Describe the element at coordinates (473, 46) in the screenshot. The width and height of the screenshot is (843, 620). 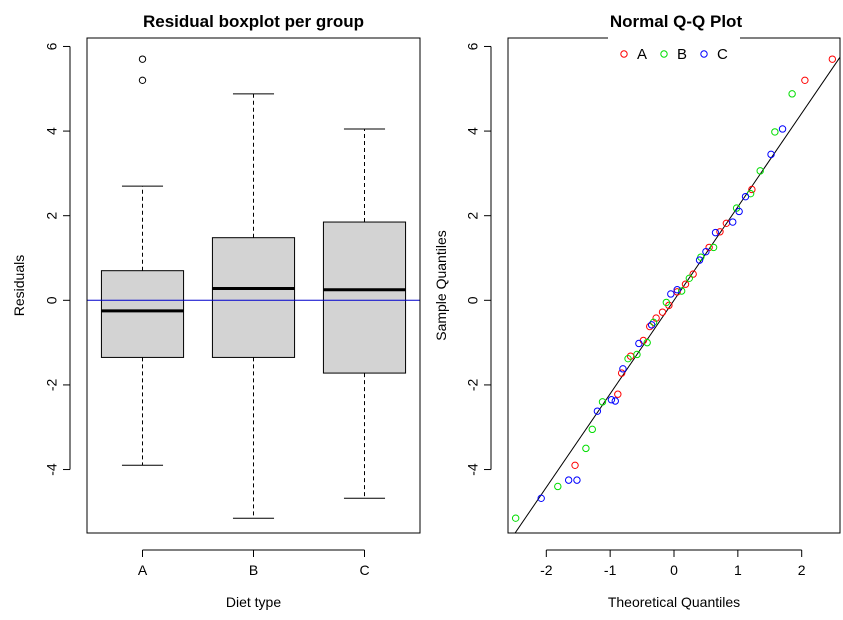
I see `qq-y-tick-label: 6` at that location.